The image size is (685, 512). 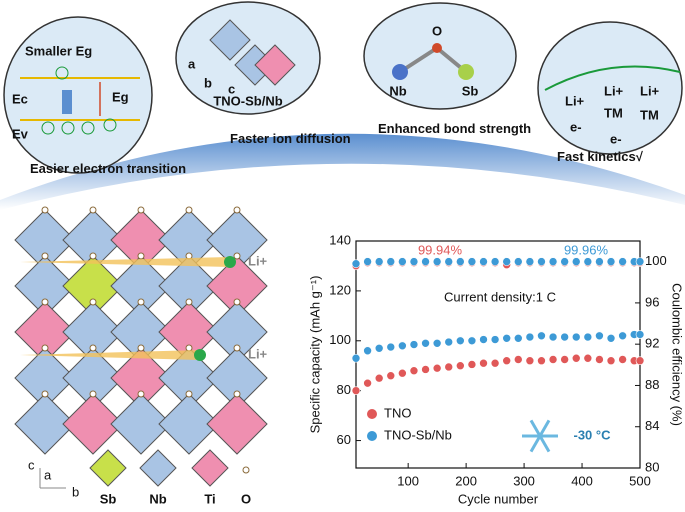 I want to click on annotation: Current density:1 C, so click(x=500, y=296).